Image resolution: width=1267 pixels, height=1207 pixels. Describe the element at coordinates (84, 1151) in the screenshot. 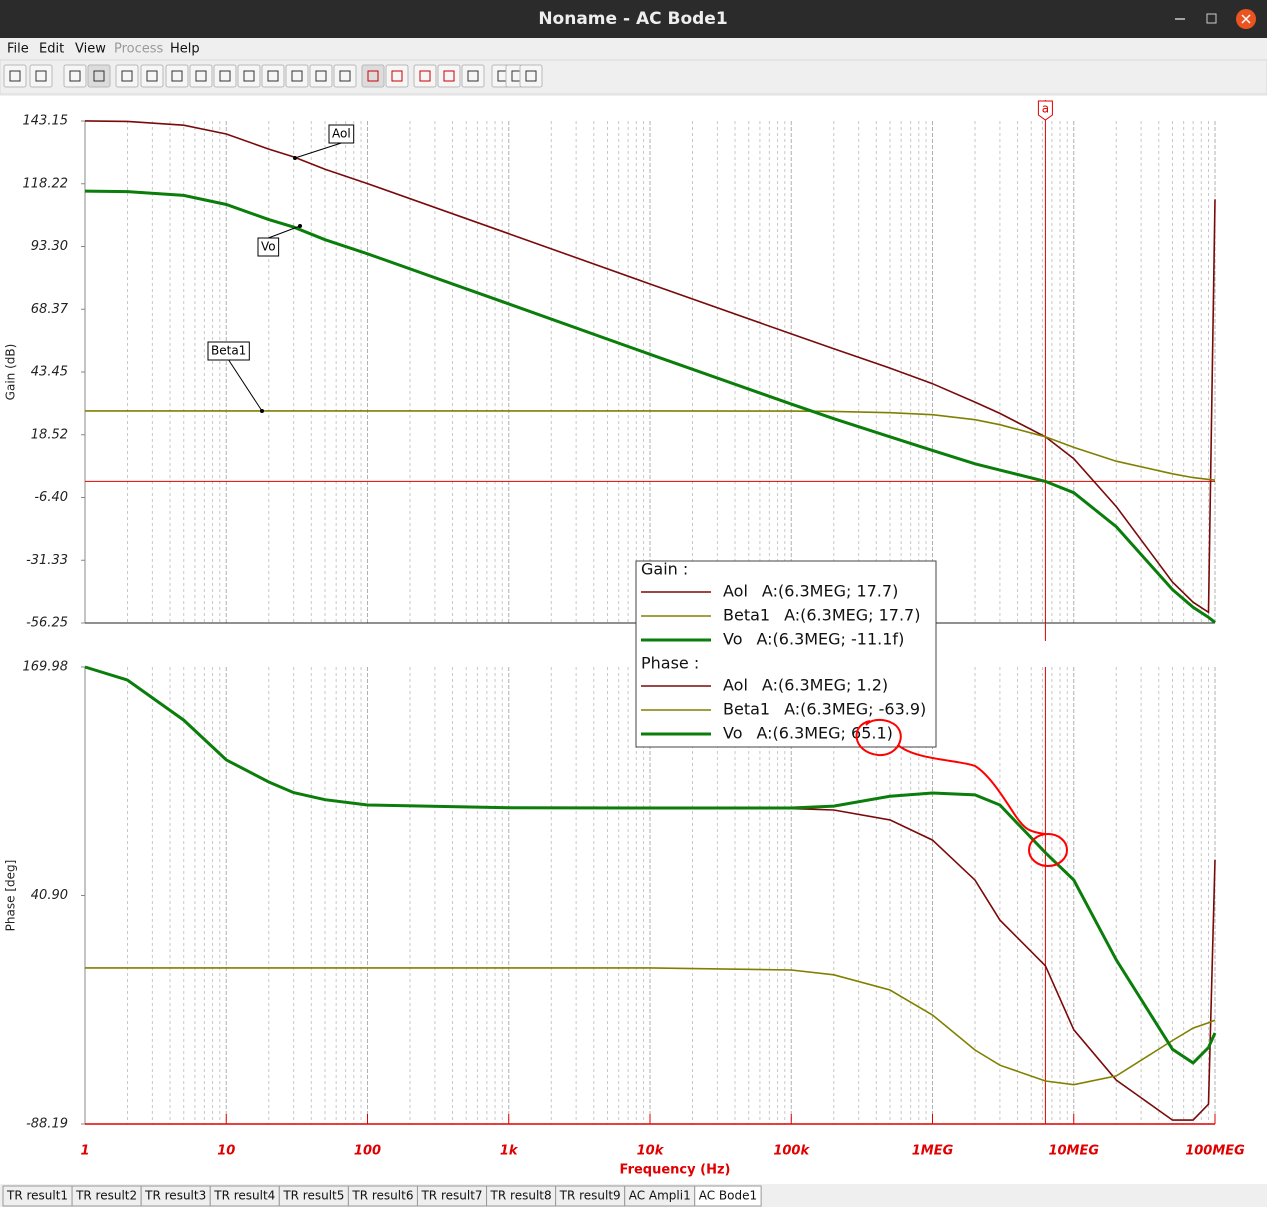

I see `x-tick-label: 1` at that location.